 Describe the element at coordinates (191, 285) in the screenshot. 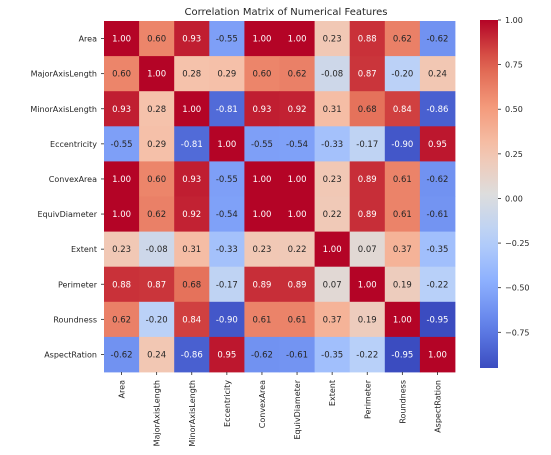

I see `cell-value-label: 0.68` at that location.